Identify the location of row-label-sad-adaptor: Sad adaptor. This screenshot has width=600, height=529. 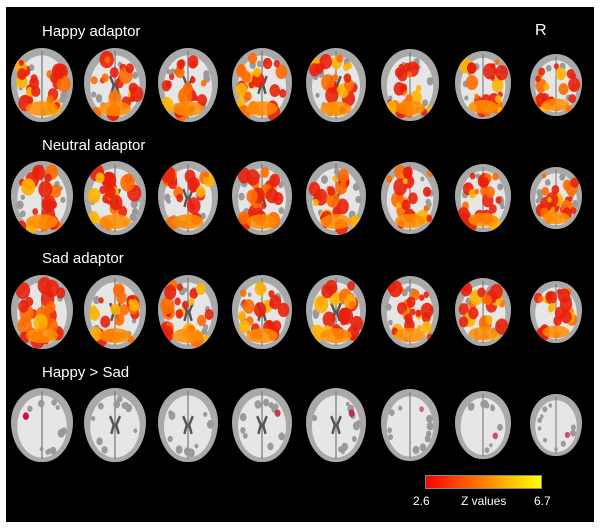
(83, 258).